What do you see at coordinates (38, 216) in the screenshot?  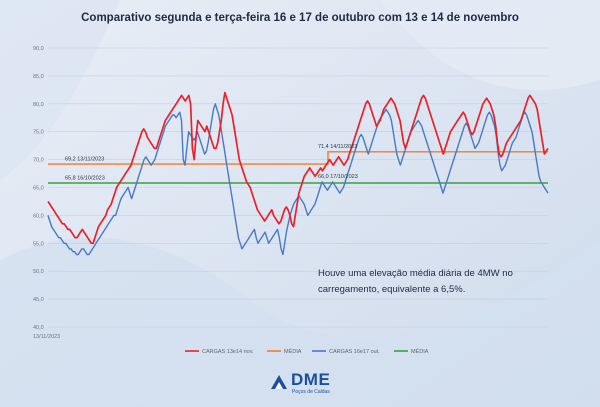 I see `y-tick-label: 60,0` at bounding box center [38, 216].